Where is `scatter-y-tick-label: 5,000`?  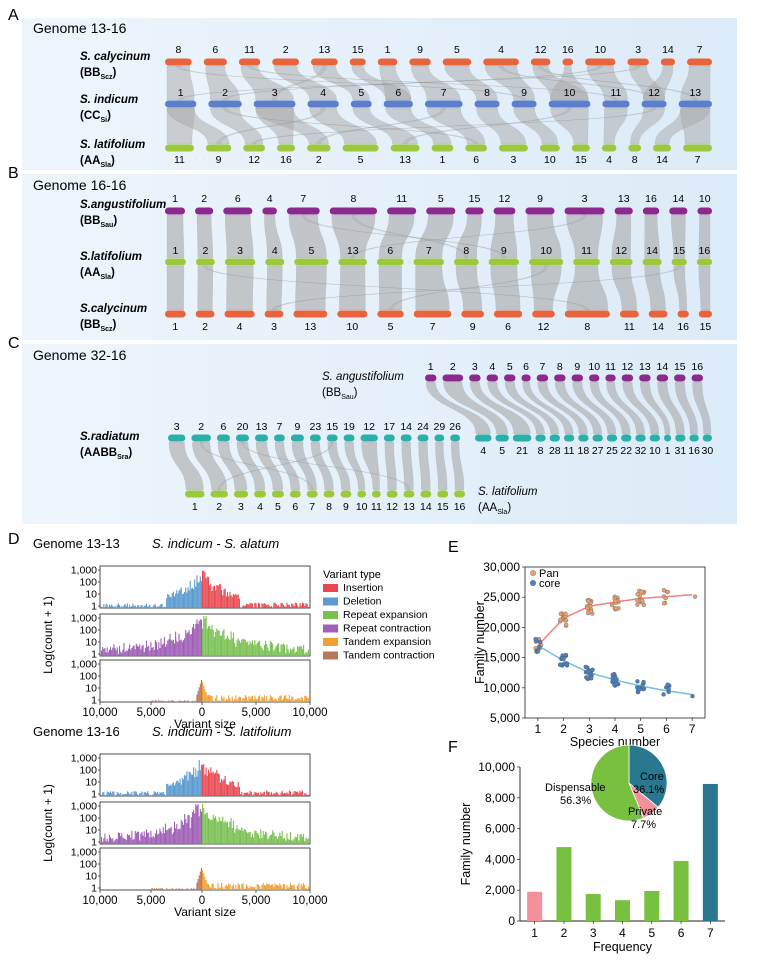 scatter-y-tick-label: 5,000 is located at coordinates (505, 718).